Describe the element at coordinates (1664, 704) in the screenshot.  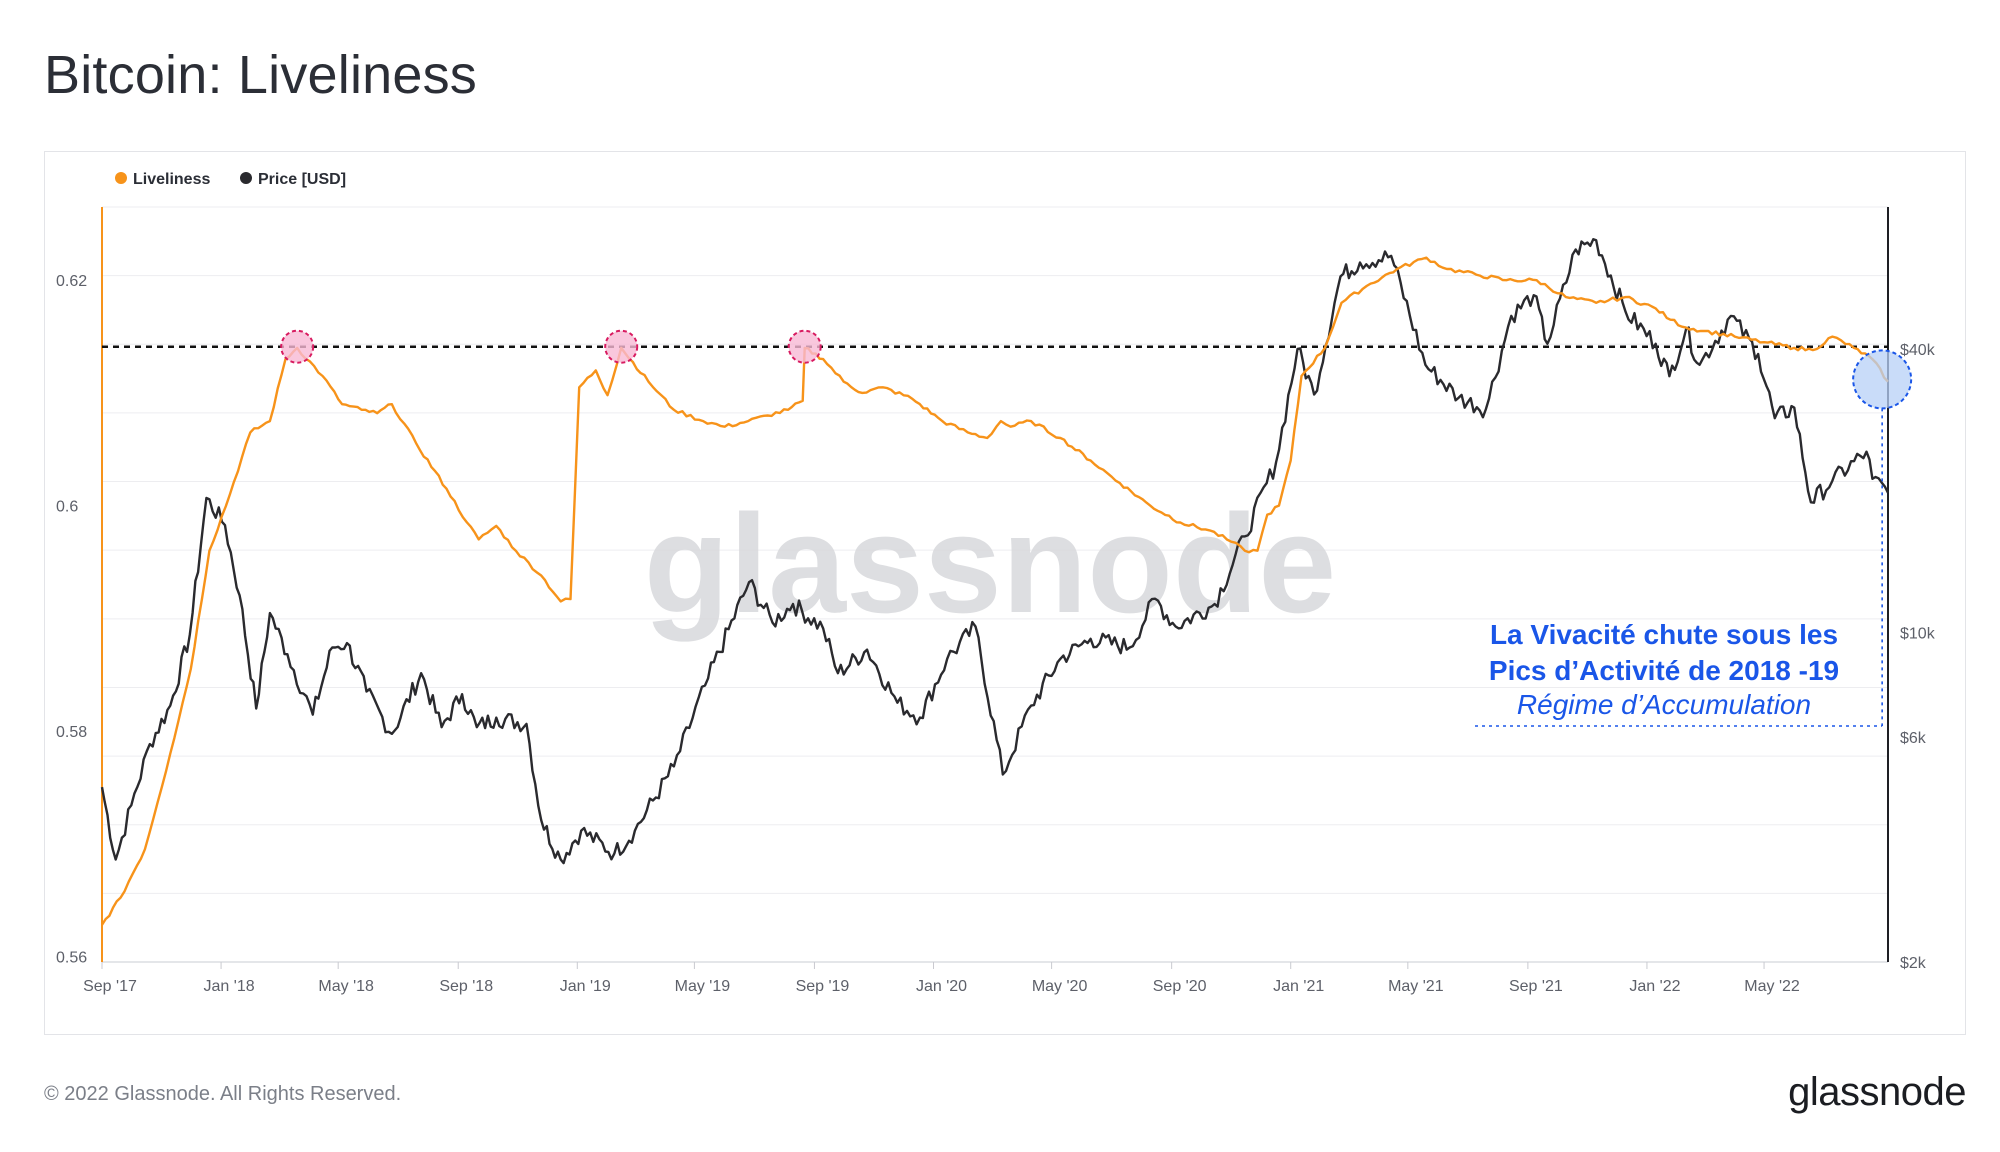
I see `annotation-line-3: Régime d’Accumulation` at that location.